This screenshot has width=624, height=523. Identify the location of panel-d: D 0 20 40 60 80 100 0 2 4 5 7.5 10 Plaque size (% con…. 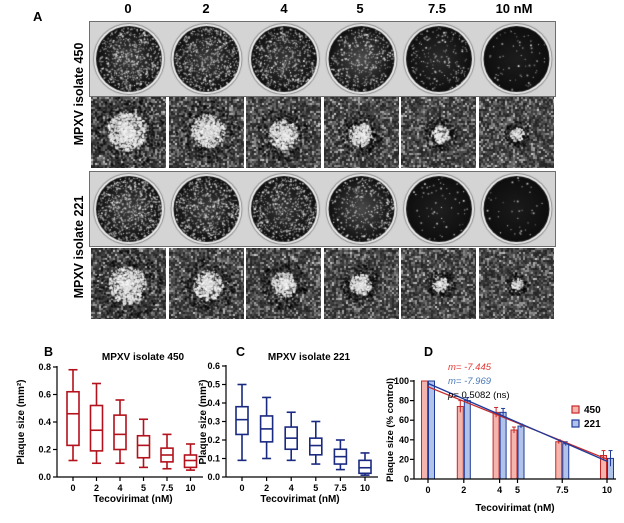
(500, 429).